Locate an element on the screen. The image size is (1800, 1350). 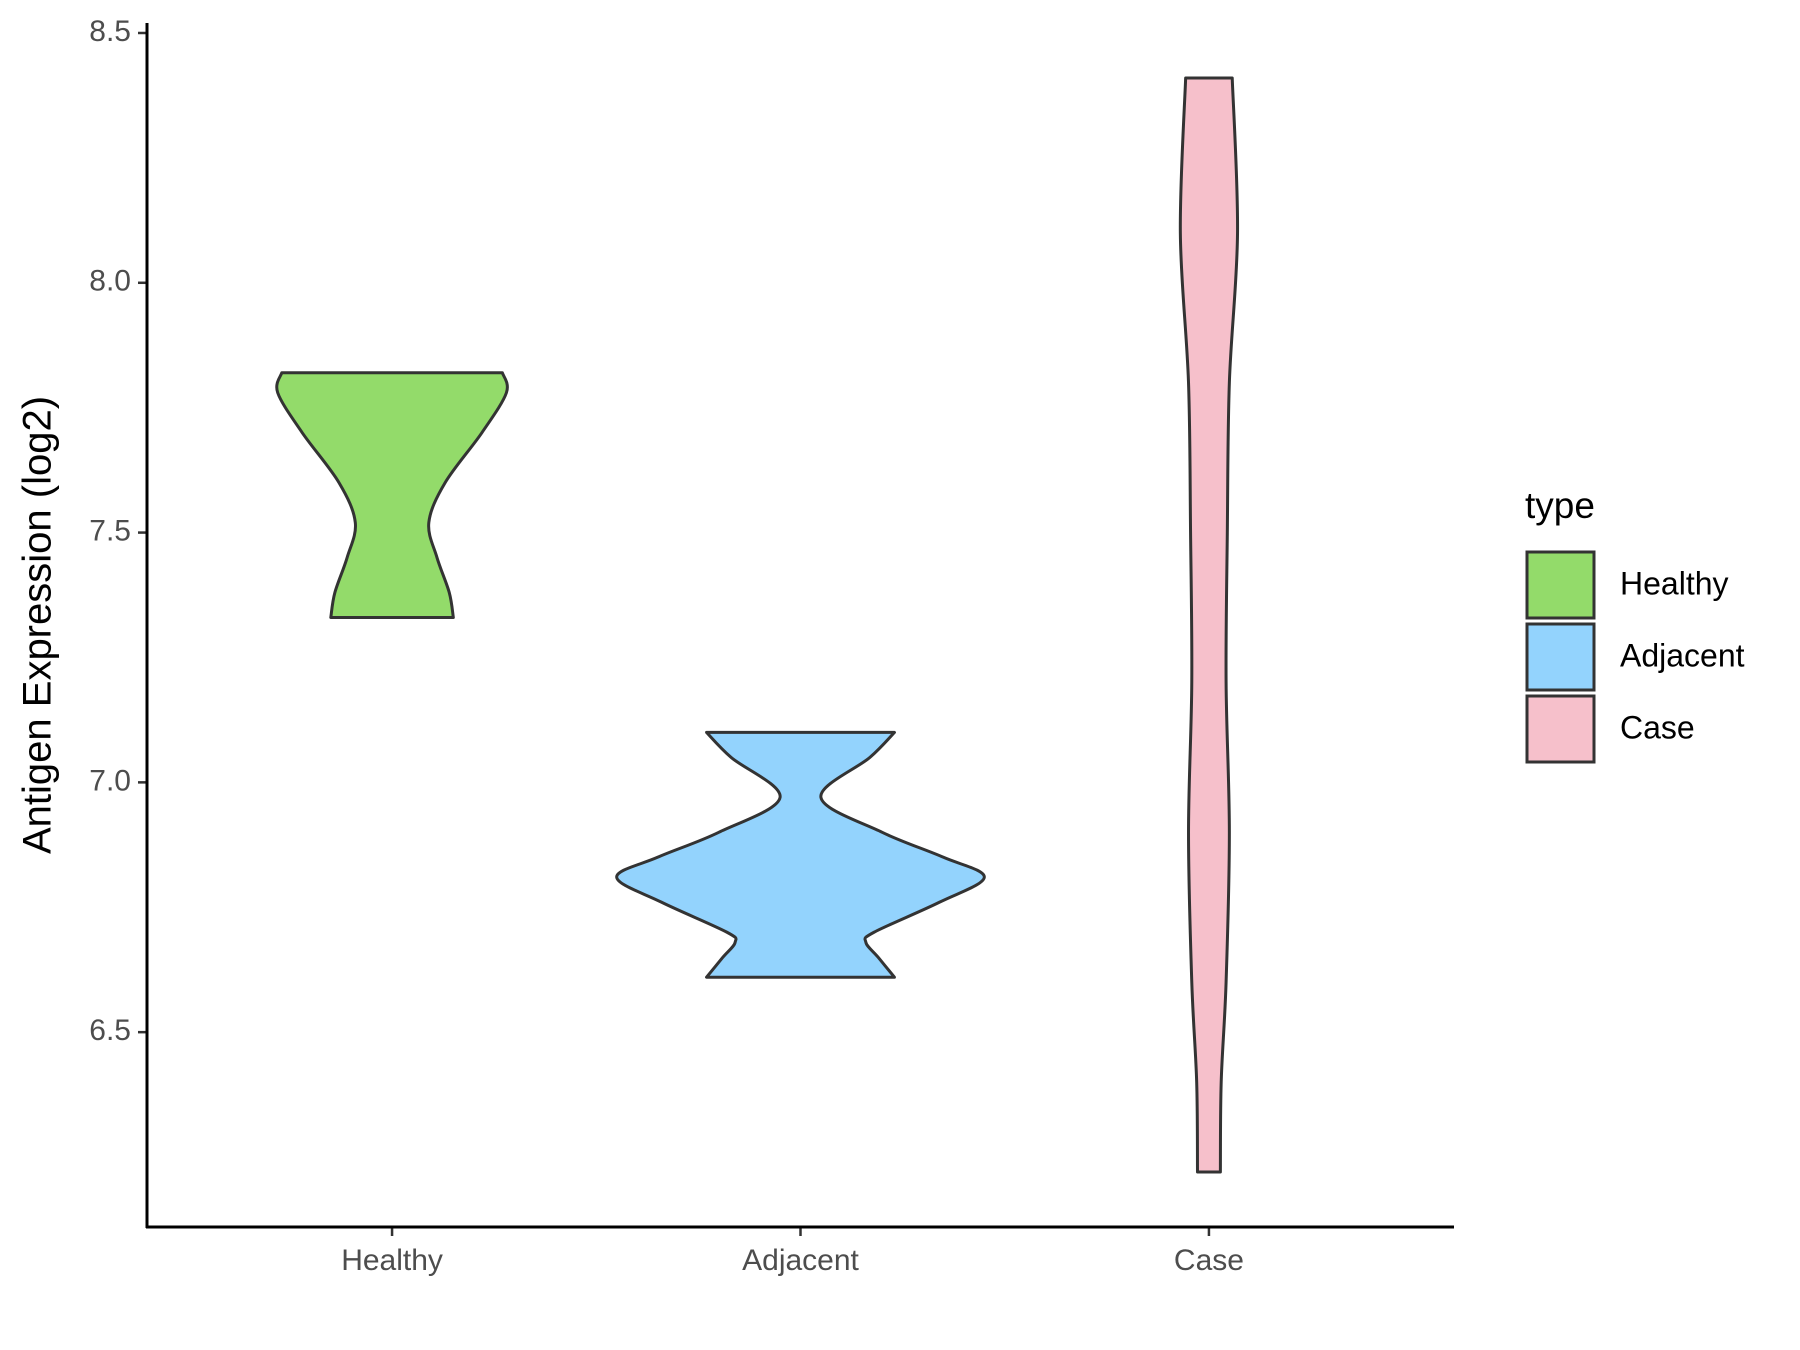
legend-label: Healthy is located at coordinates (1674, 583).